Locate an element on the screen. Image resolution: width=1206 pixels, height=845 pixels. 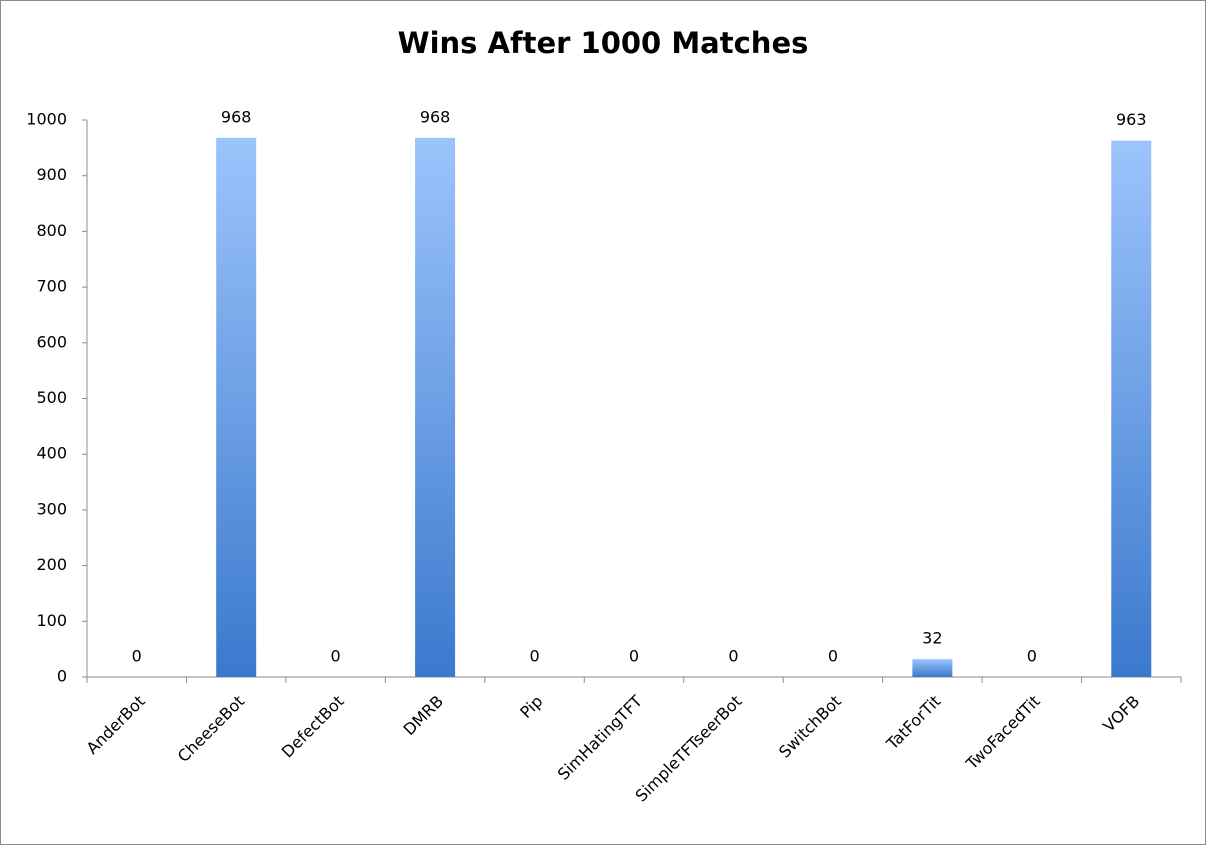
y-tick-label: 500 is located at coordinates (51, 397).